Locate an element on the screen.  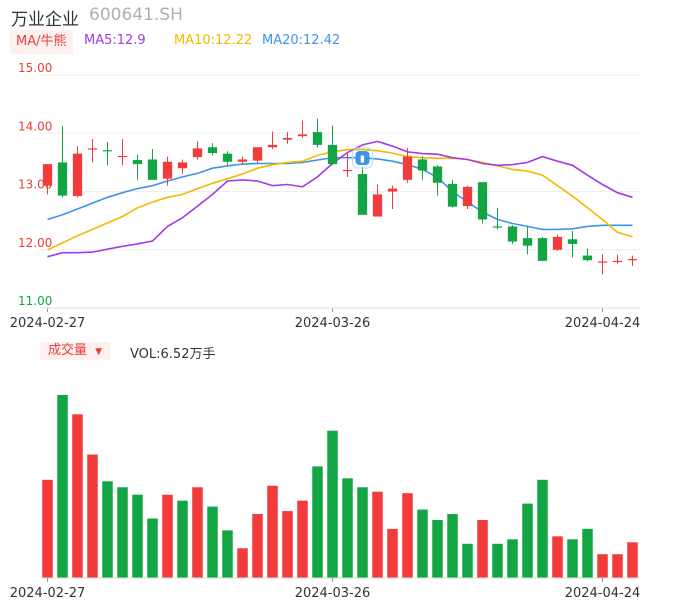
date-axis: 2024-02-27 2024-03-26 2024-04-24 is located at coordinates (325, 319).